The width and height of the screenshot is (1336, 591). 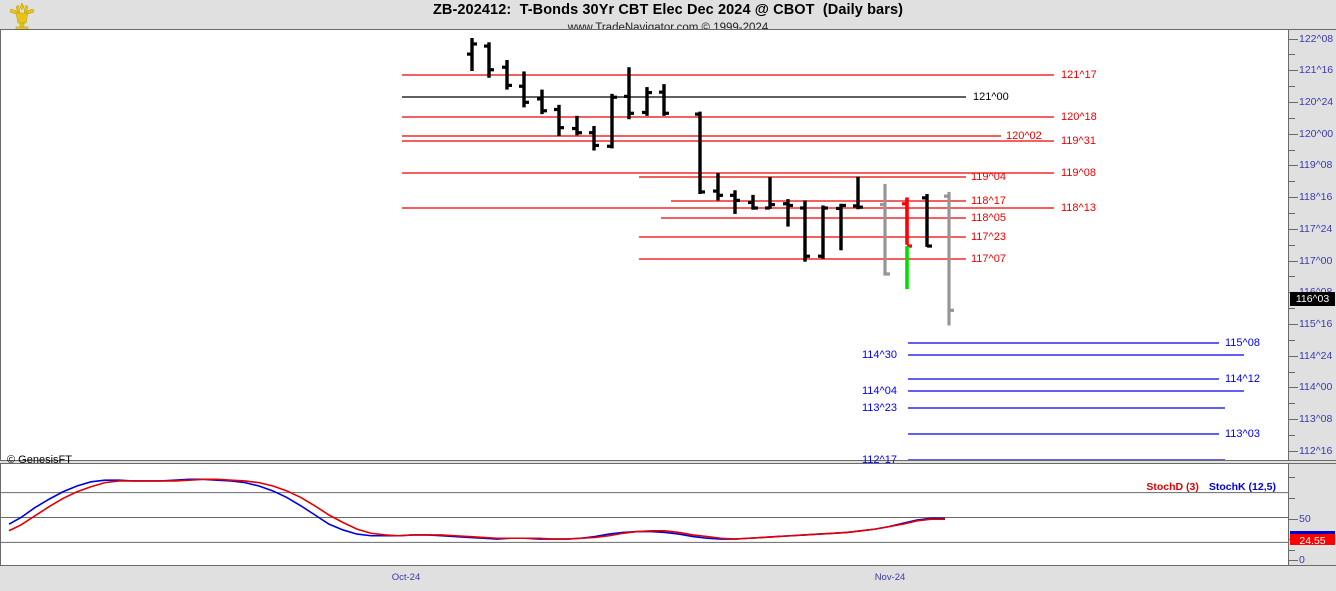 I want to click on stoch-value-readout: 24.55, so click(x=1312, y=538).